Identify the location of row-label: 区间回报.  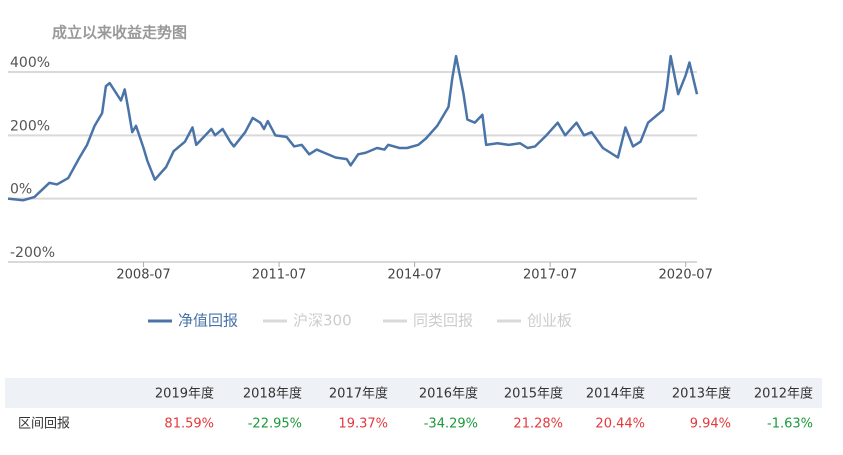
(44, 424).